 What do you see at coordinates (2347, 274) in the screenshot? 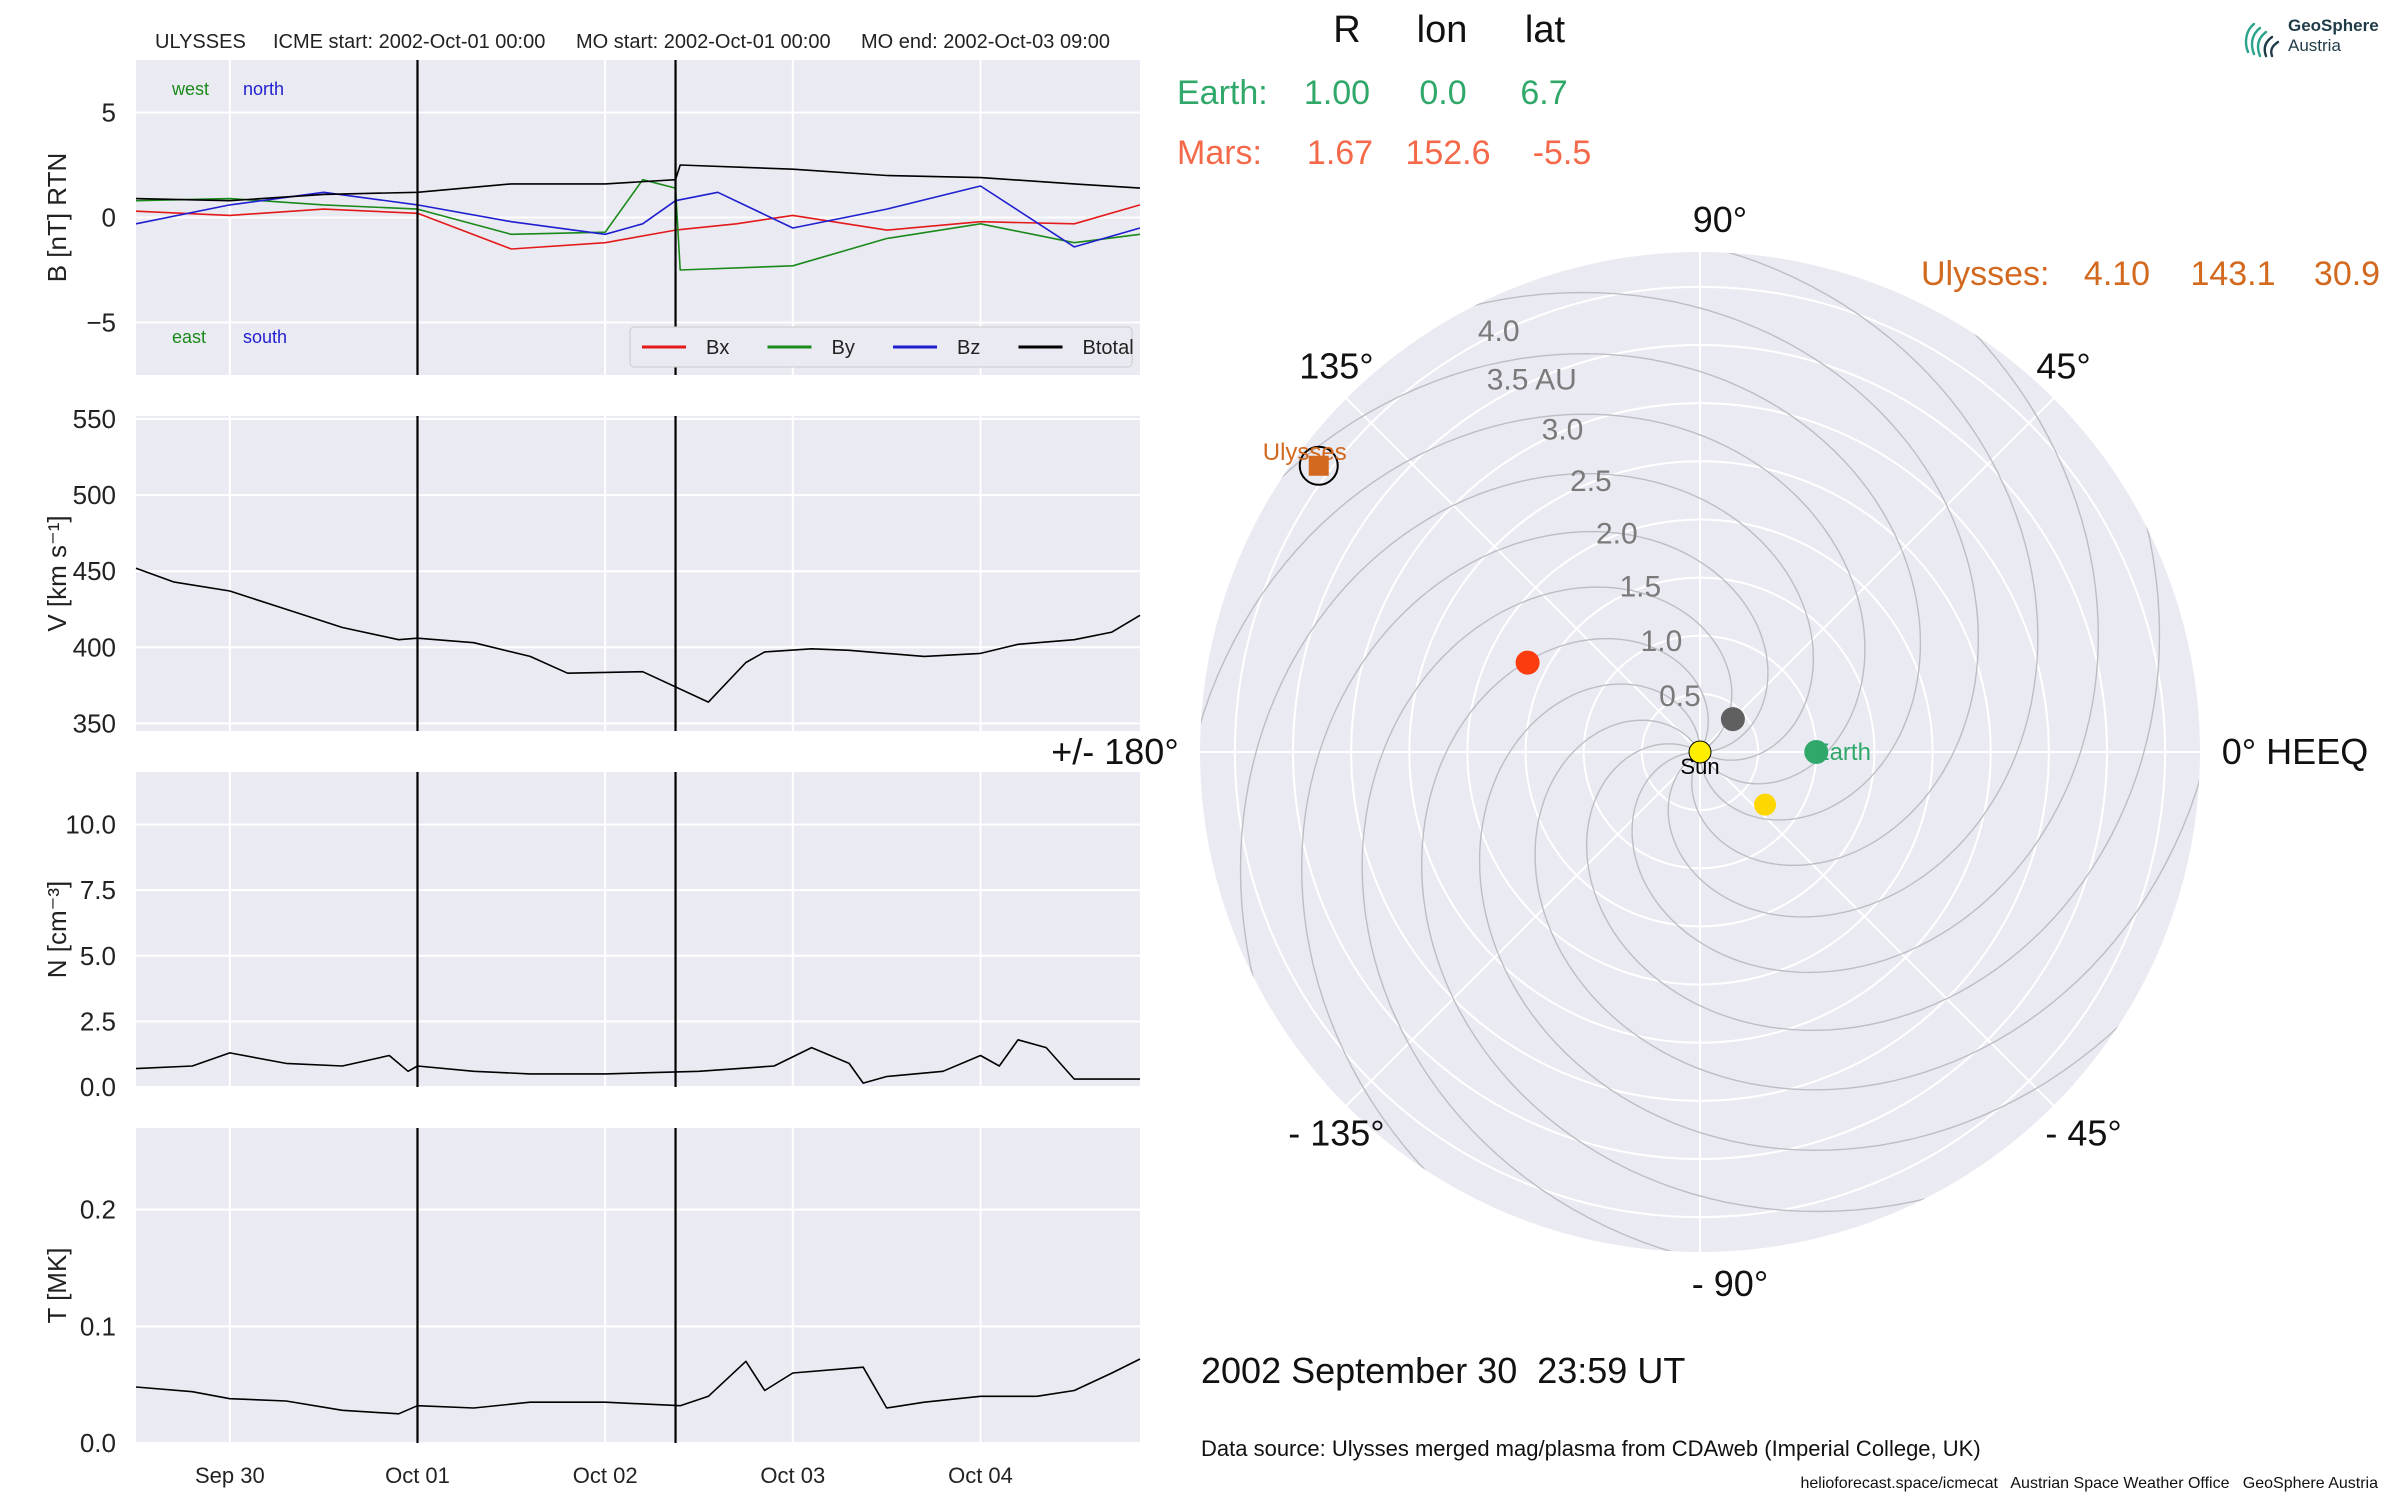
I see `table-cell-lat: 30.9` at bounding box center [2347, 274].